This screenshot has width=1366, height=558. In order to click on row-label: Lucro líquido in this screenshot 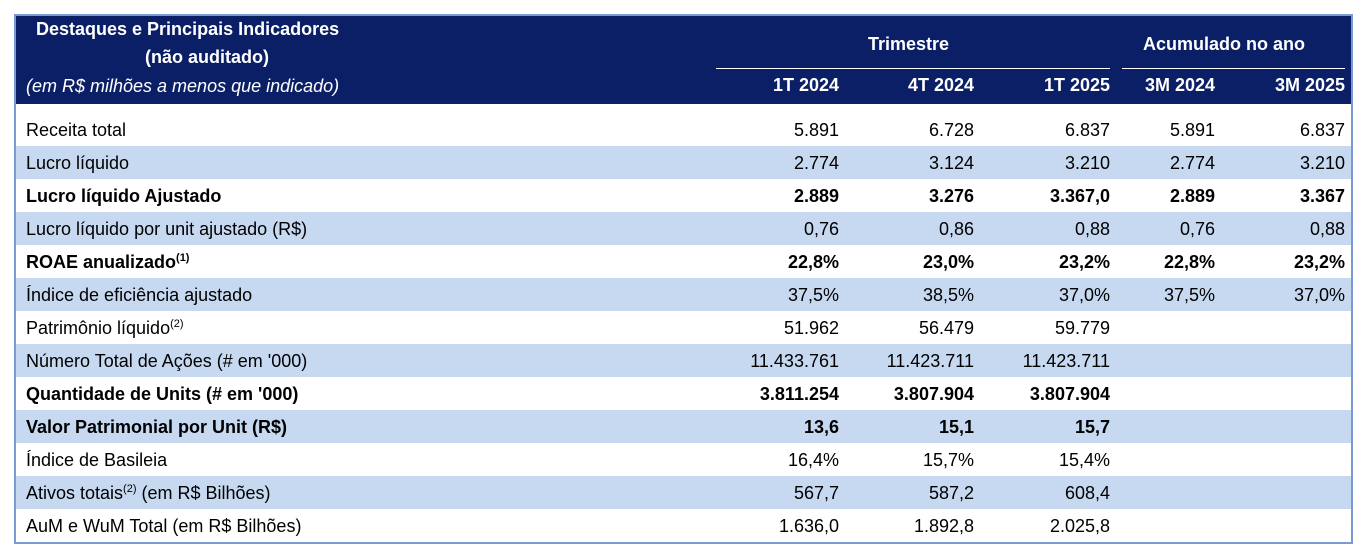, I will do `click(77, 163)`.